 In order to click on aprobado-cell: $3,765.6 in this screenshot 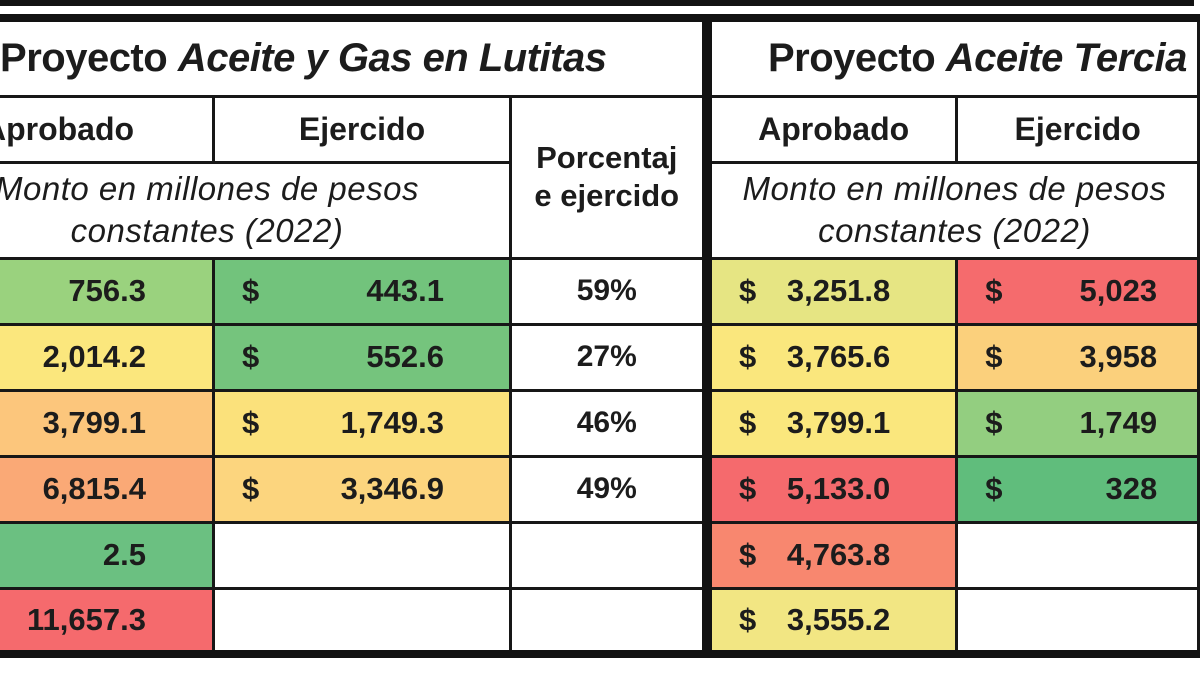, I will do `click(832, 357)`.